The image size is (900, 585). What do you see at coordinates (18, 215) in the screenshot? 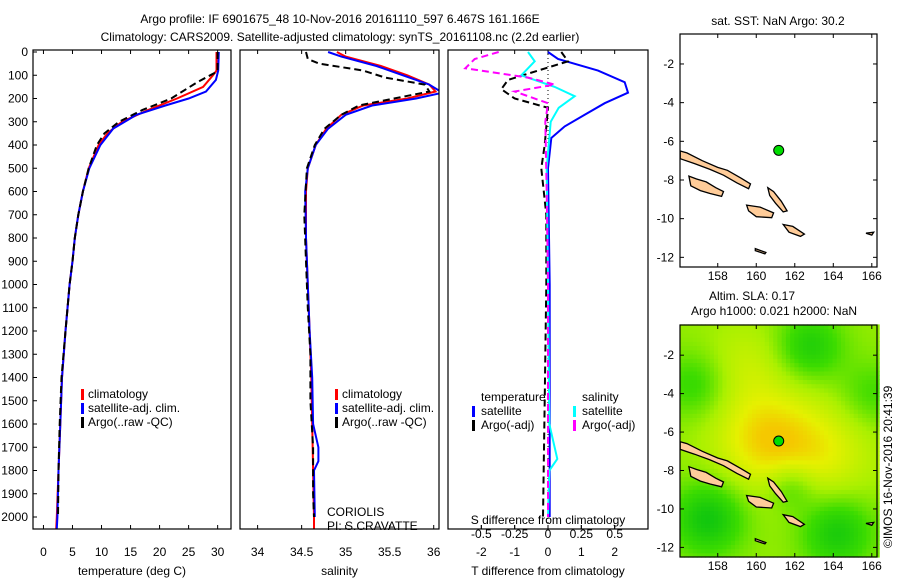
I see `y-tick-label: 700` at bounding box center [18, 215].